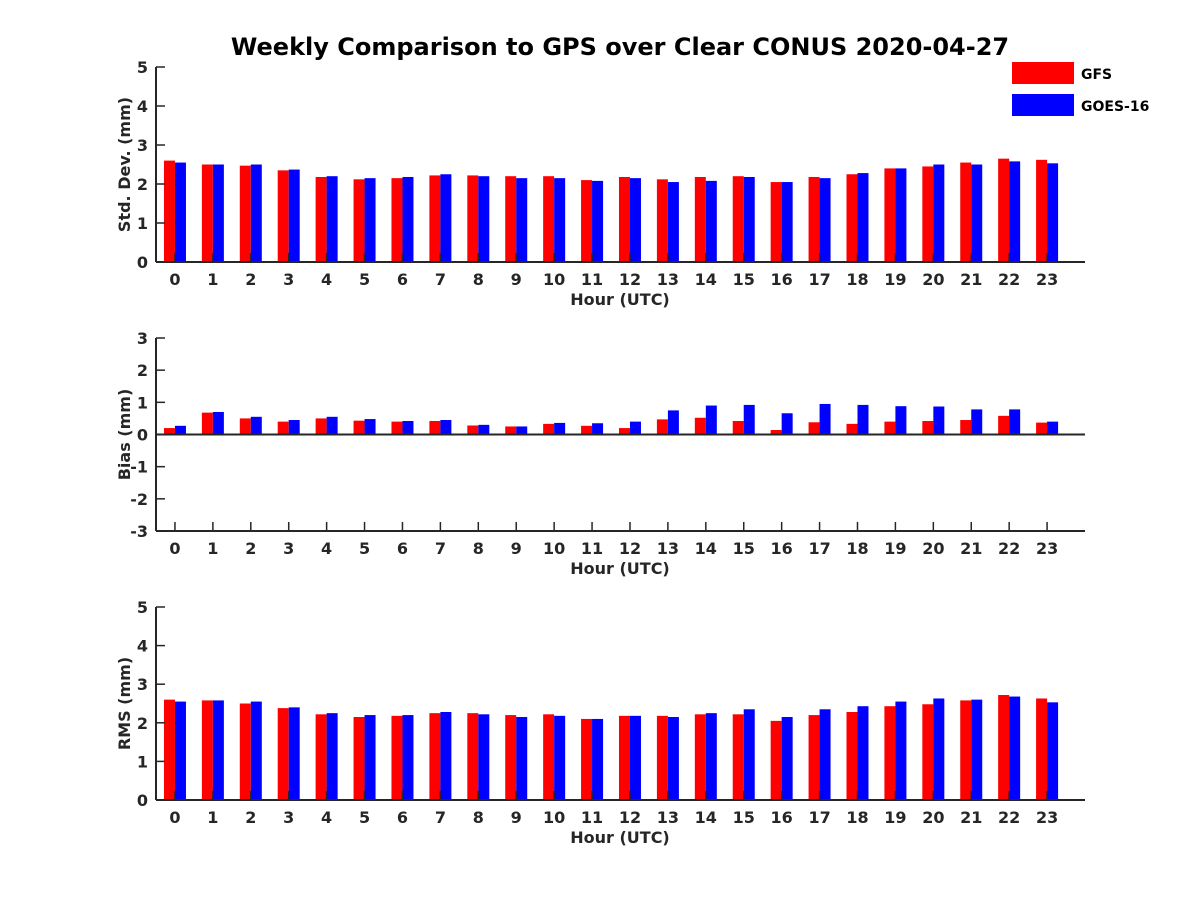 This screenshot has height=900, width=1200. Describe the element at coordinates (560, 428) in the screenshot. I see `bias-bar-goes-16-h10` at that location.